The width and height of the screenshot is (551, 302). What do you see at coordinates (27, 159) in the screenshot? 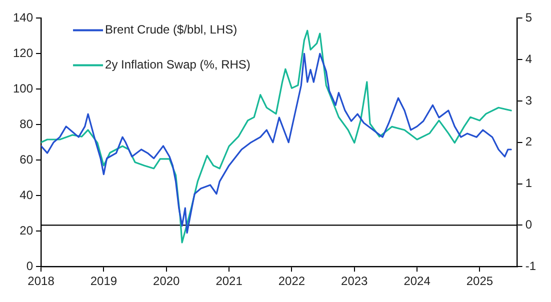
I see `y-tick-label: 60` at bounding box center [27, 159].